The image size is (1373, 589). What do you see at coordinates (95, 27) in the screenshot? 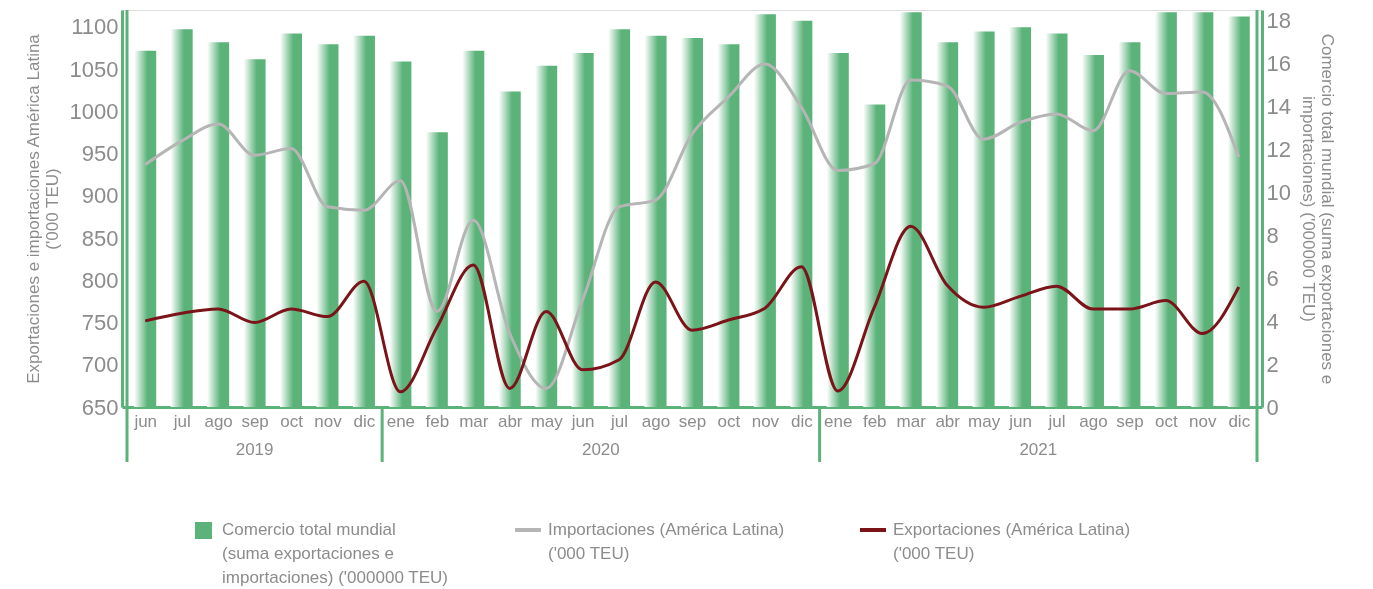
I see `y-tick-label: 1100` at bounding box center [95, 27].